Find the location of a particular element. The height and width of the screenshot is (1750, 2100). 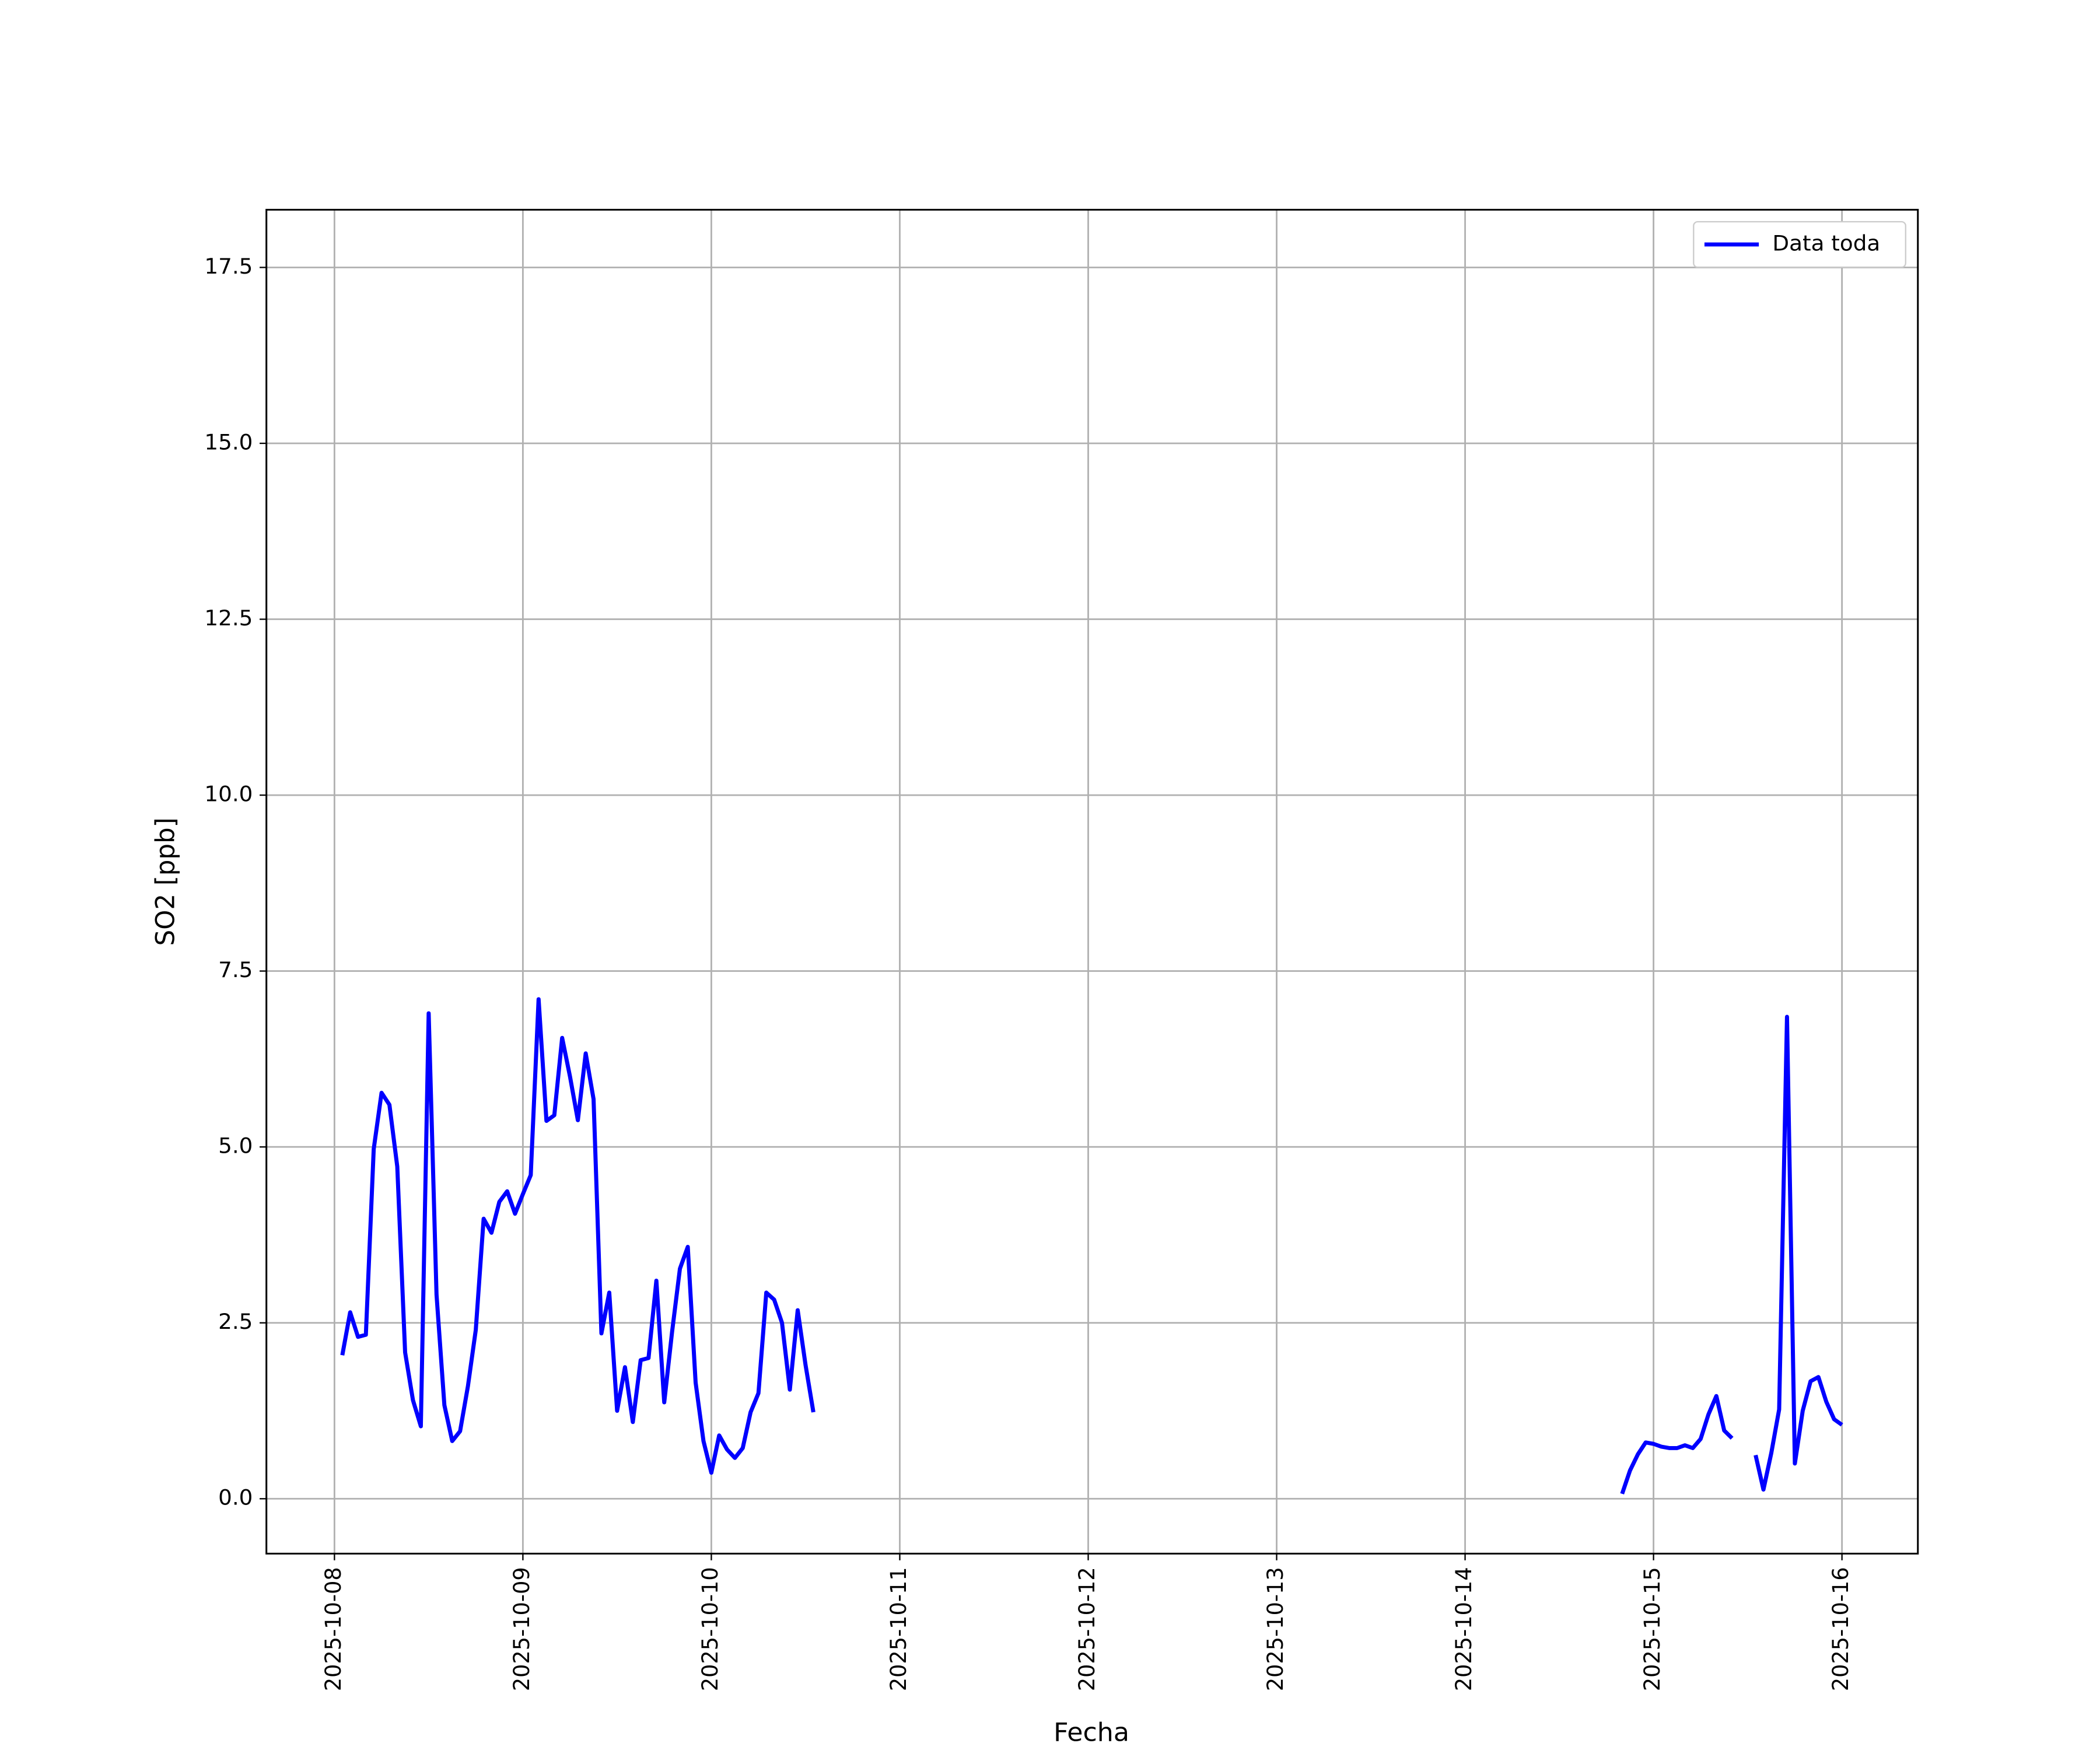

y-tick-label: 7.5 is located at coordinates (235, 970).